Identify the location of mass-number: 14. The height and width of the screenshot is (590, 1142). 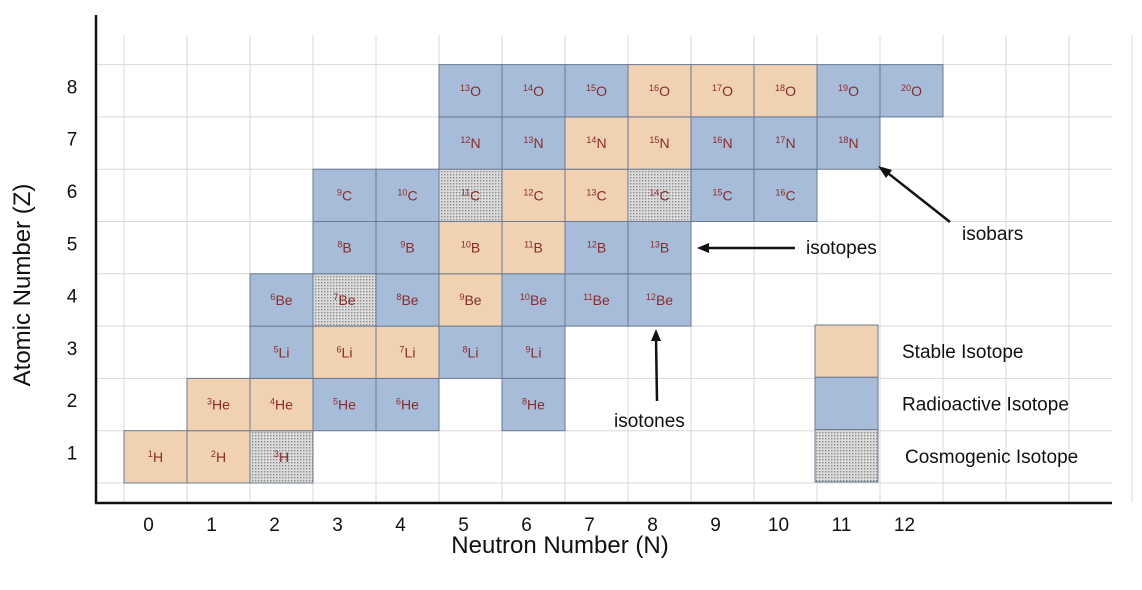
(654, 192).